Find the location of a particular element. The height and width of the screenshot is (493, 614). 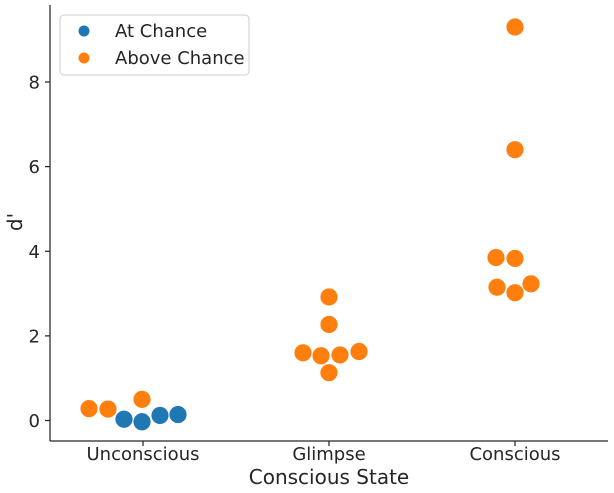

legend: At Chance Above Chance is located at coordinates (154, 45).